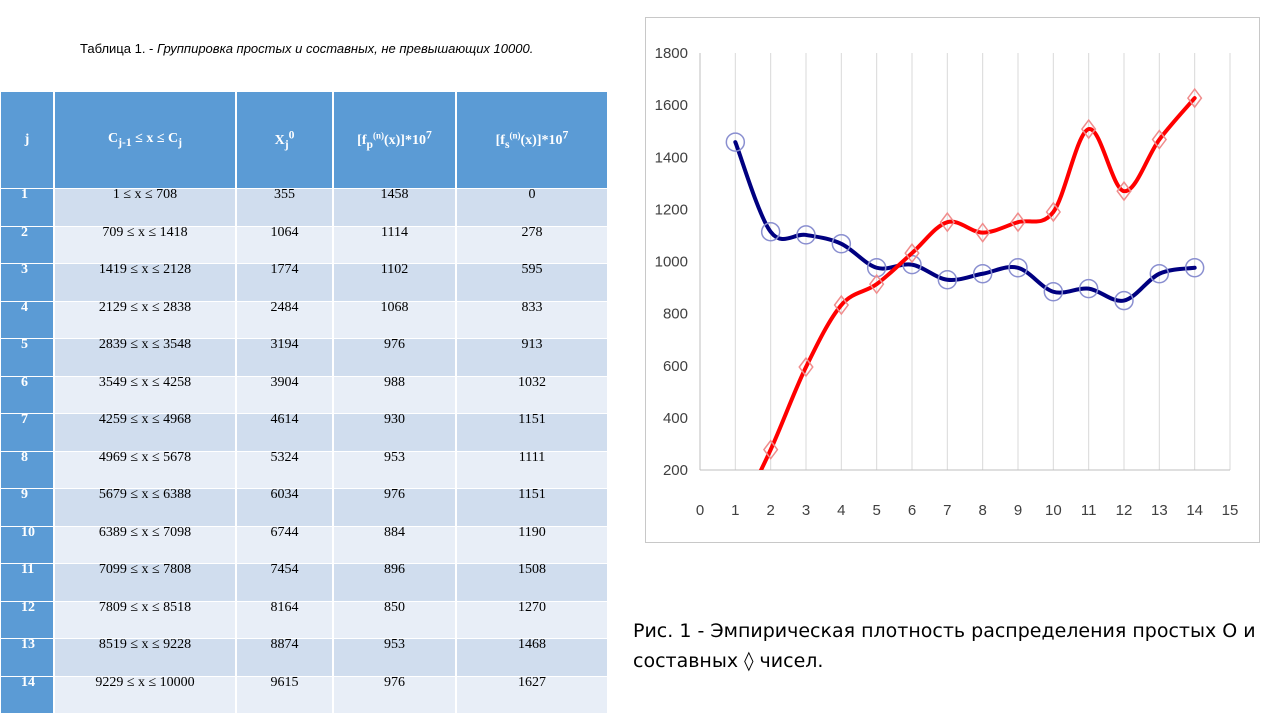 The height and width of the screenshot is (720, 1280). I want to click on cell-interval: 9229 ≤ x ≤ 10000, so click(145, 694).